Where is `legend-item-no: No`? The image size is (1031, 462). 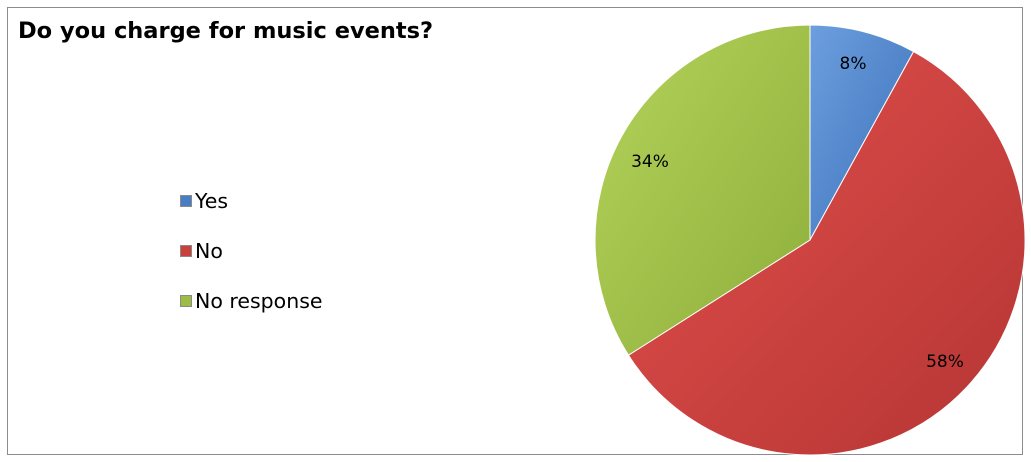 legend-item-no: No is located at coordinates (251, 251).